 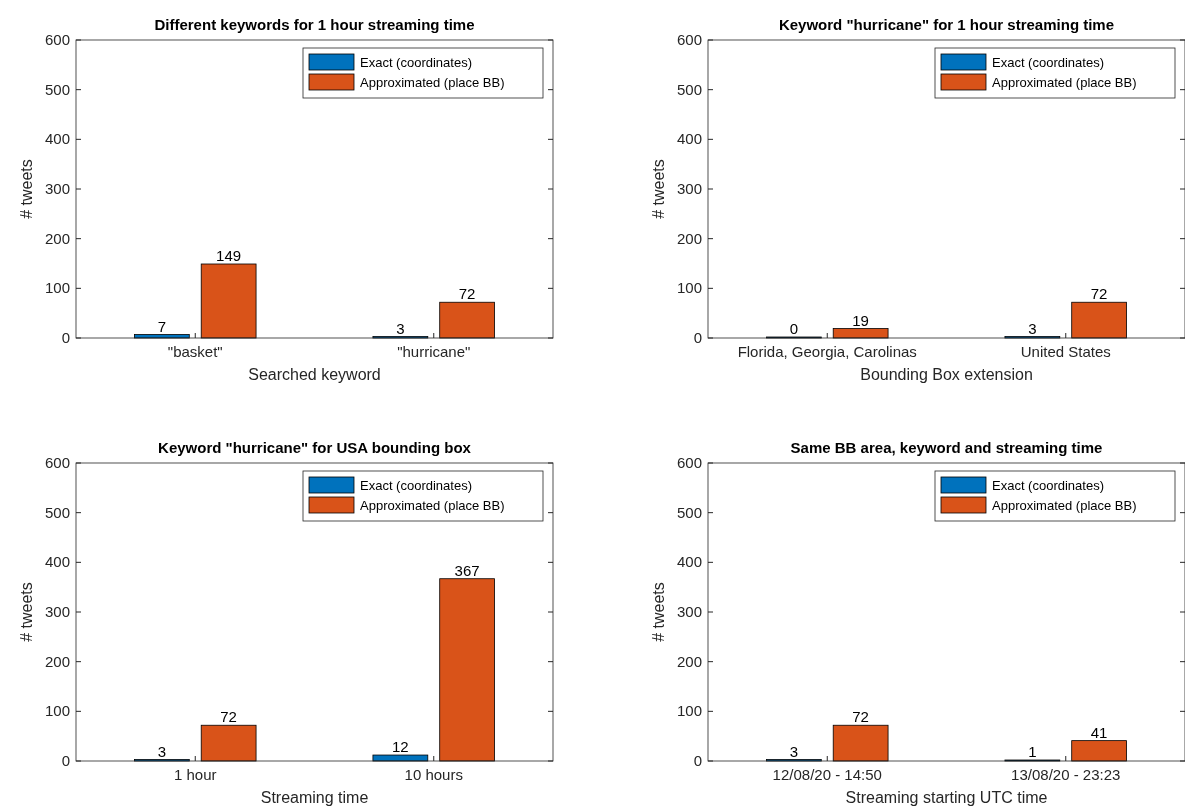 I want to click on data-label: 149, so click(x=229, y=255).